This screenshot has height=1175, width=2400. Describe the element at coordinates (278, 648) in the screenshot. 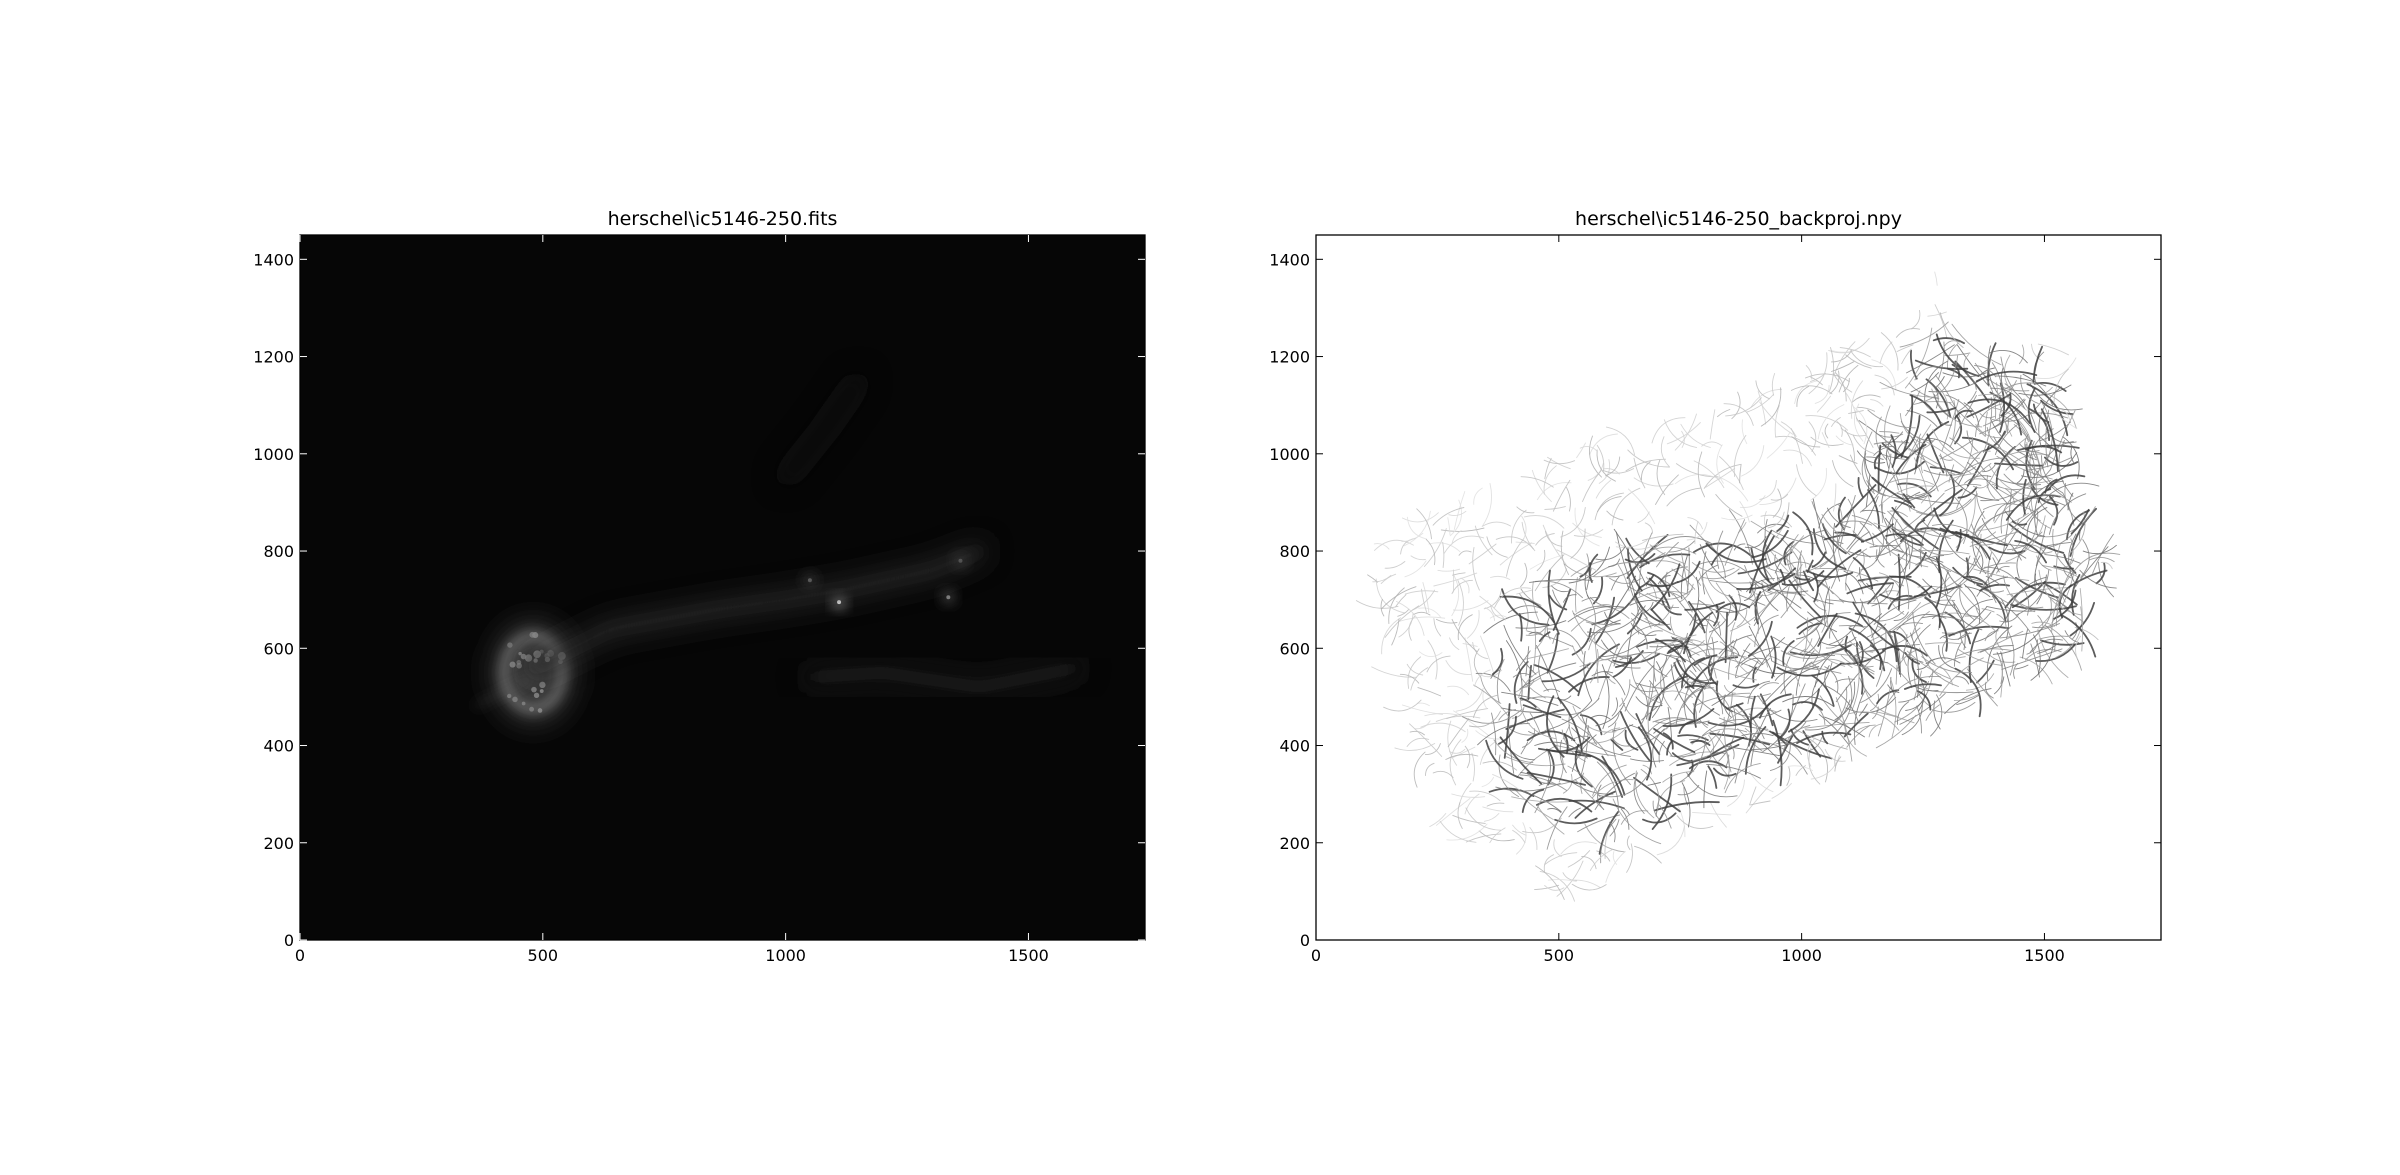

I see `y-tick-label: 600` at that location.